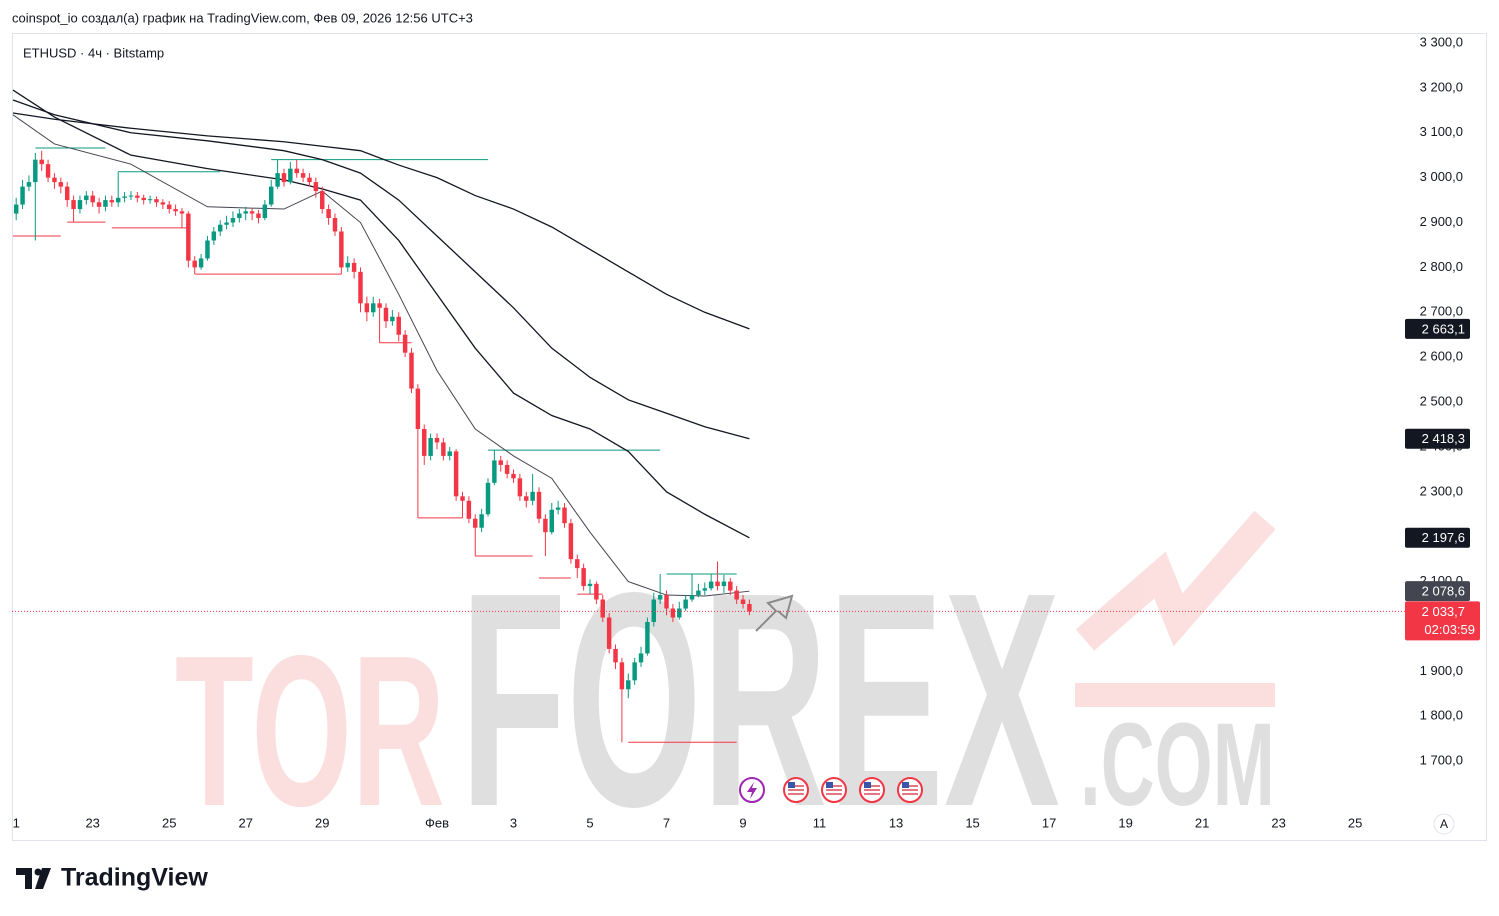 Image resolution: width=1499 pixels, height=916 pixels. Describe the element at coordinates (820, 822) in the screenshot. I see `x-tick-label: 11` at that location.